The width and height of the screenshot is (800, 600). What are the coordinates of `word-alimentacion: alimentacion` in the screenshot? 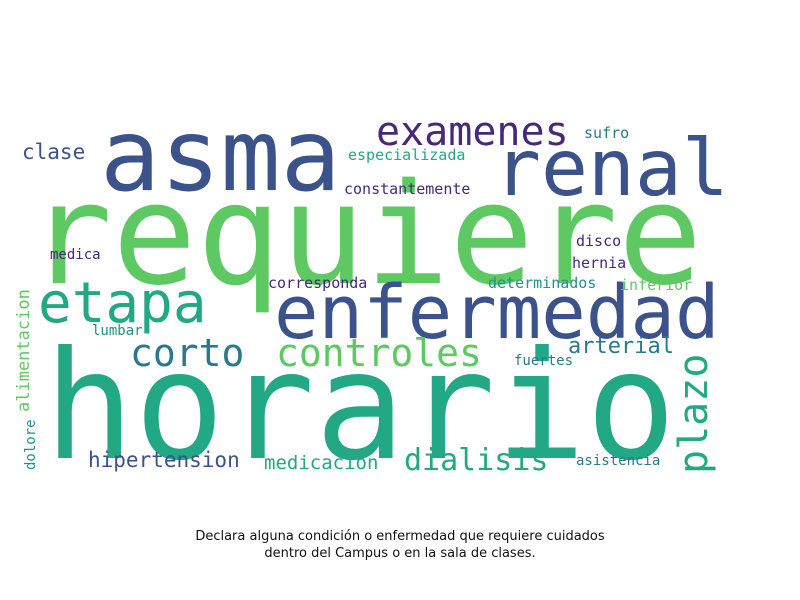 It's located at (24, 350).